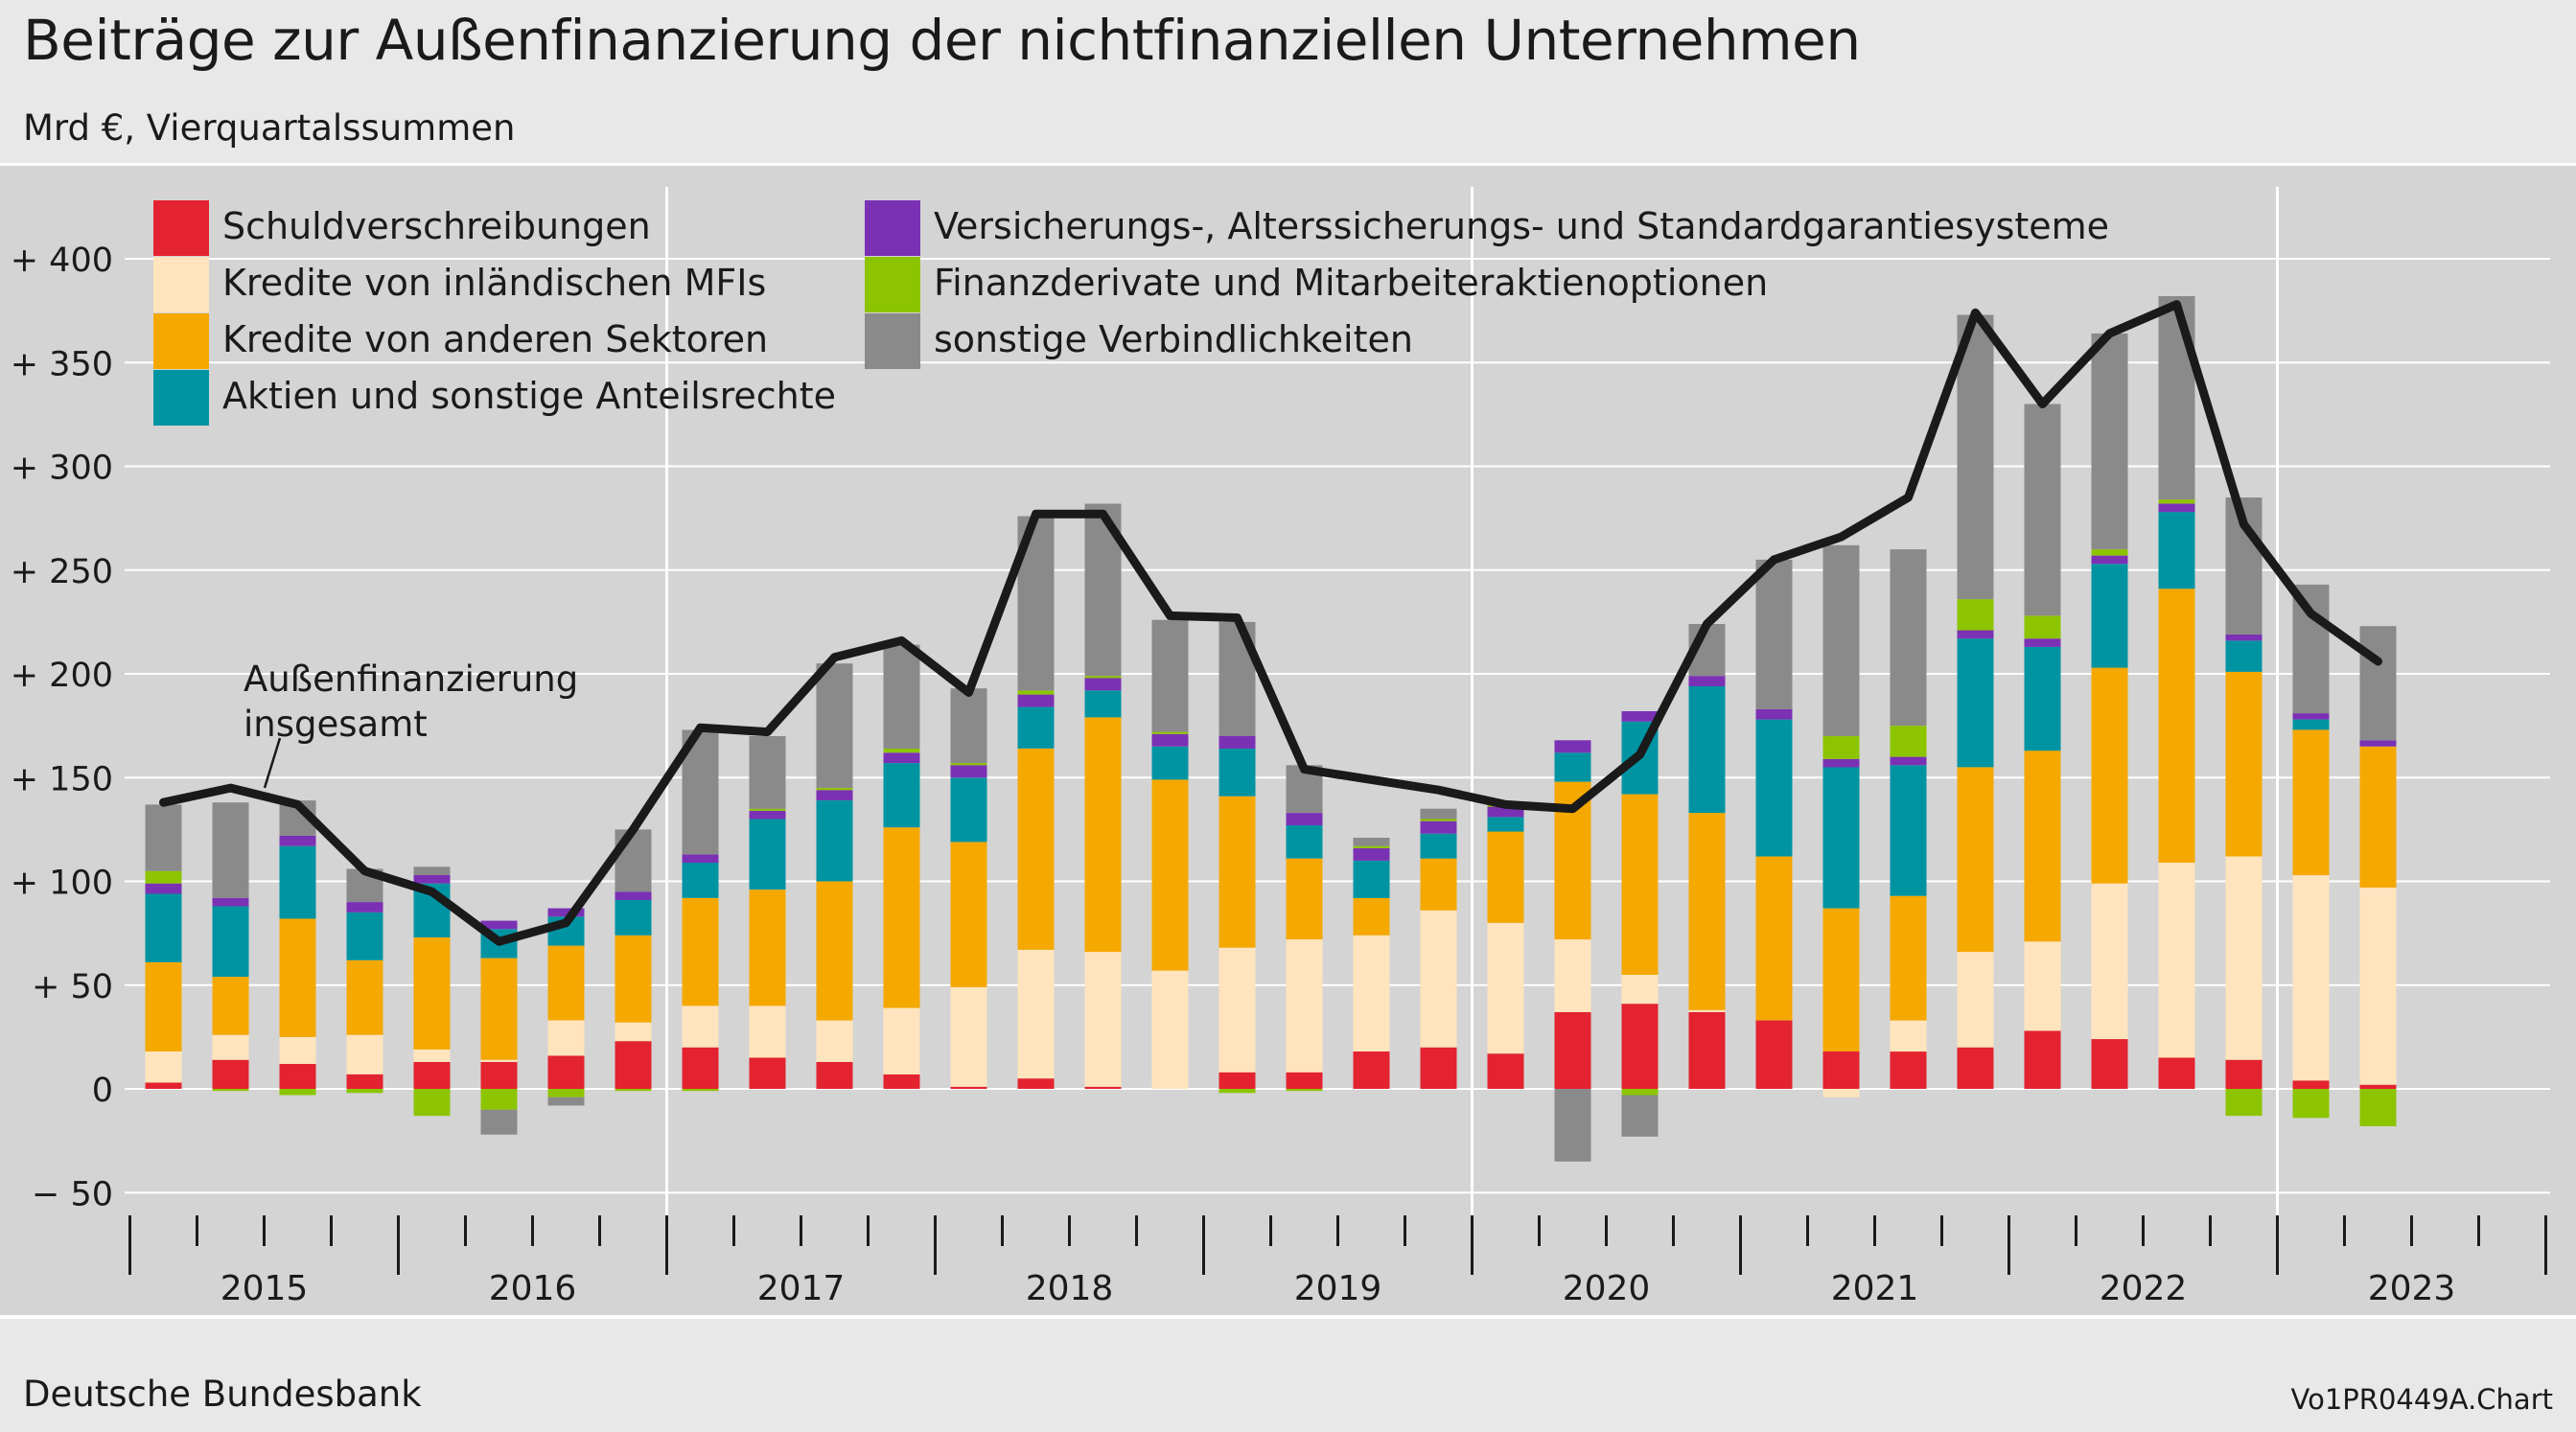  I want to click on y-tick-label: 0, so click(102, 1091).